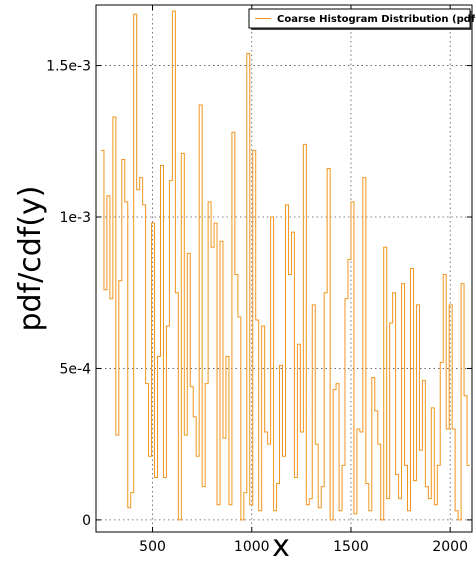 The image size is (475, 564). Describe the element at coordinates (30, 258) in the screenshot. I see `y-axis-label: pdf/cdf(y)` at that location.